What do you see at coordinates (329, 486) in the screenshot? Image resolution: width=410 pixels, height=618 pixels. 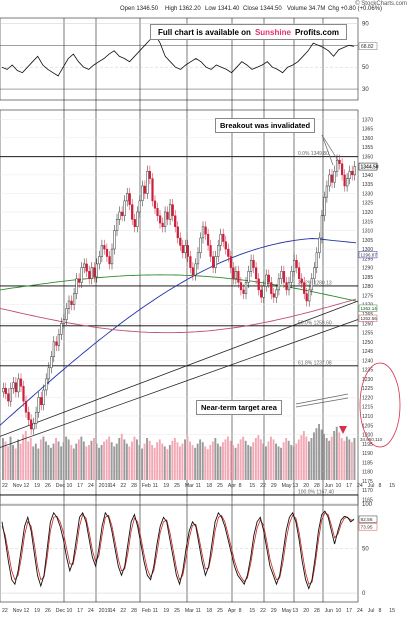 I see `x-tick-label-top: Jun` at bounding box center [329, 486].